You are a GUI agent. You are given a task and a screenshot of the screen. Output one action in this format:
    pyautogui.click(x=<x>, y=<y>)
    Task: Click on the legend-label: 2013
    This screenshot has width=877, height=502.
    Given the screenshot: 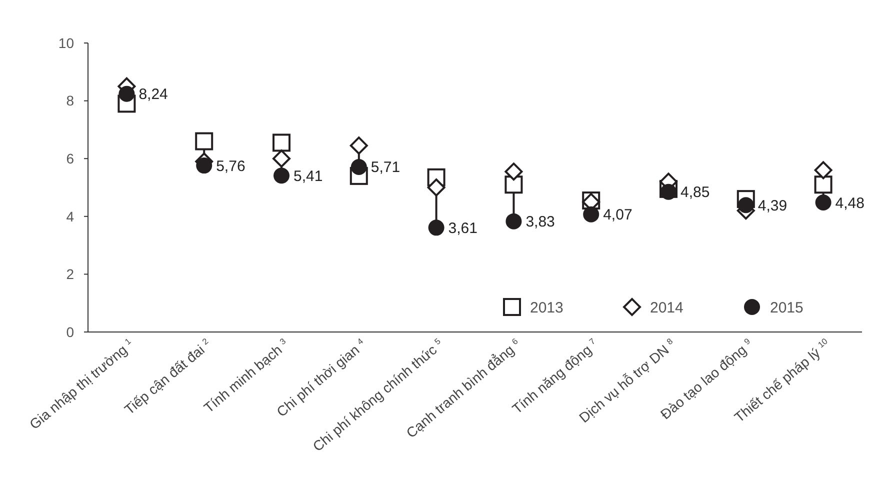 What is the action you would take?
    pyautogui.click(x=547, y=307)
    